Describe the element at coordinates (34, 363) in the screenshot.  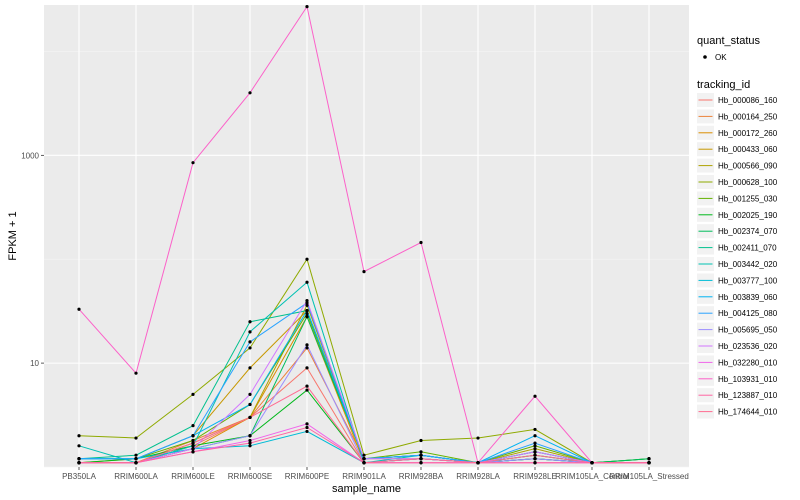
I see `y-tick-label: 10` at that location.